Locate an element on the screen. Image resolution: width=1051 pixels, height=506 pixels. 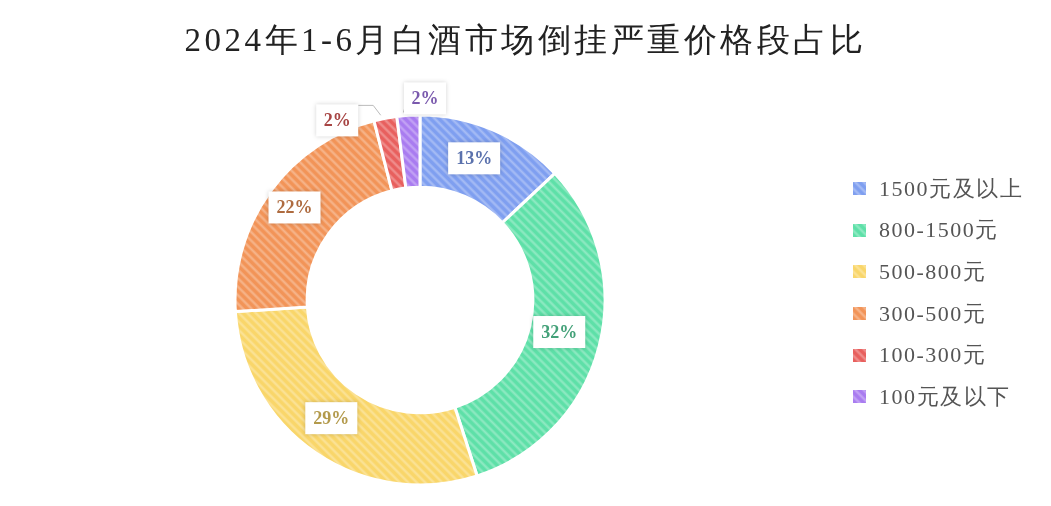
data-label: 22% is located at coordinates (294, 207).